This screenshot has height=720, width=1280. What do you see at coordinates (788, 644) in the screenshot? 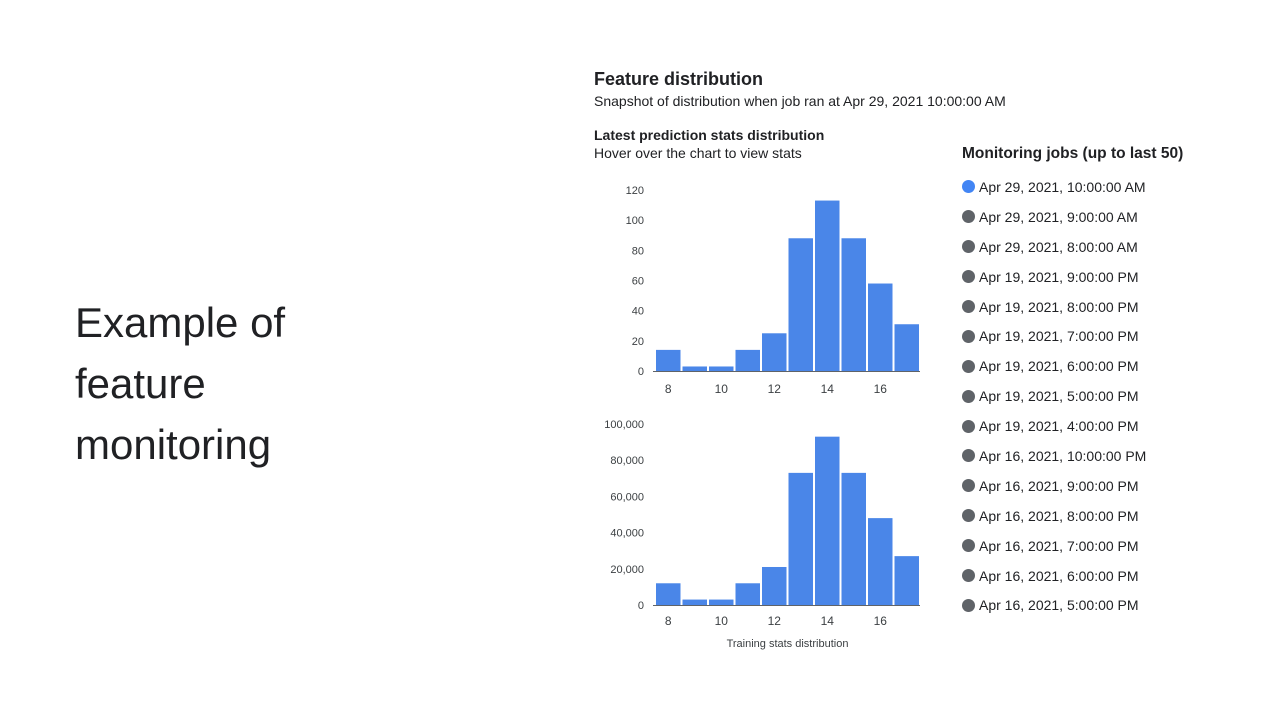
I see `x-axis-label: Training stats distribution` at bounding box center [788, 644].